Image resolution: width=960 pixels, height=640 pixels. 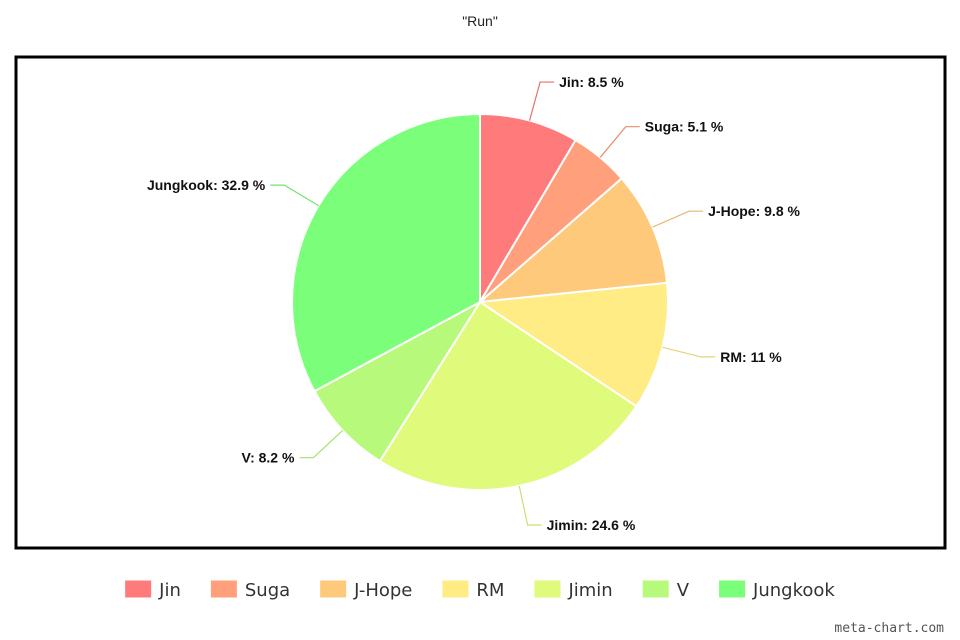 I want to click on legend-label-jungkook: Jungkook, so click(x=793, y=590).